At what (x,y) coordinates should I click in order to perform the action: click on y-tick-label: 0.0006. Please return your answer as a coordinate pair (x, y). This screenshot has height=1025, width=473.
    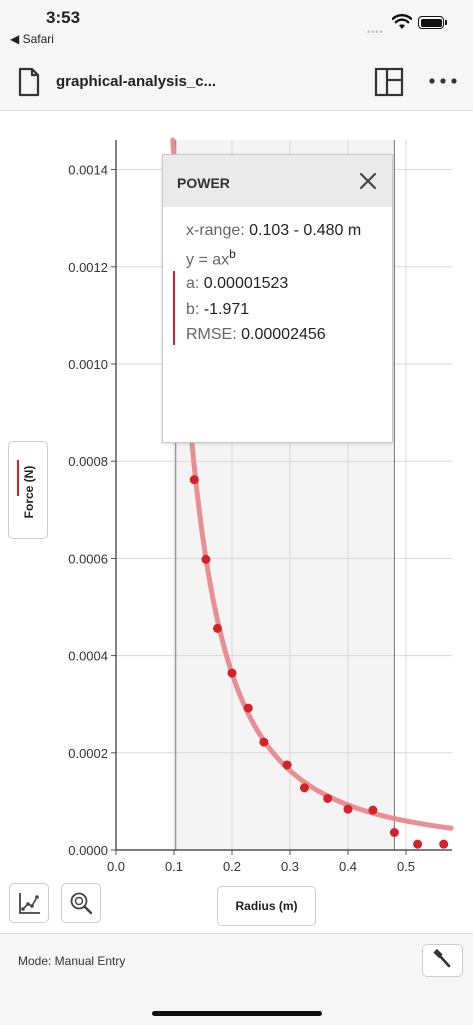
    Looking at the image, I should click on (88, 558).